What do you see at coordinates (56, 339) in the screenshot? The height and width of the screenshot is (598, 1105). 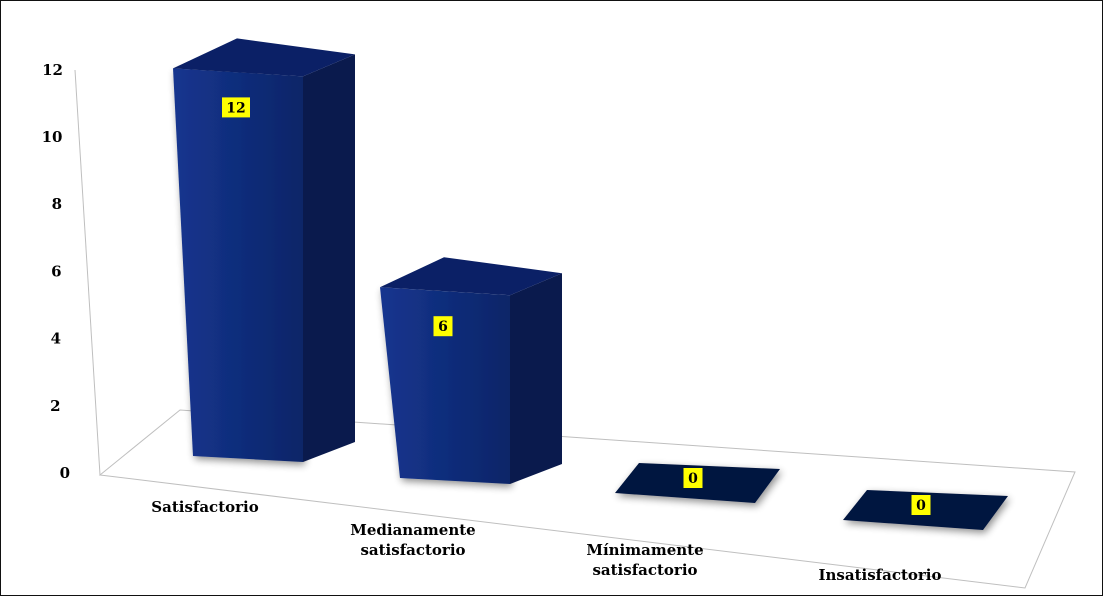 I see `y-tick-label: 4` at bounding box center [56, 339].